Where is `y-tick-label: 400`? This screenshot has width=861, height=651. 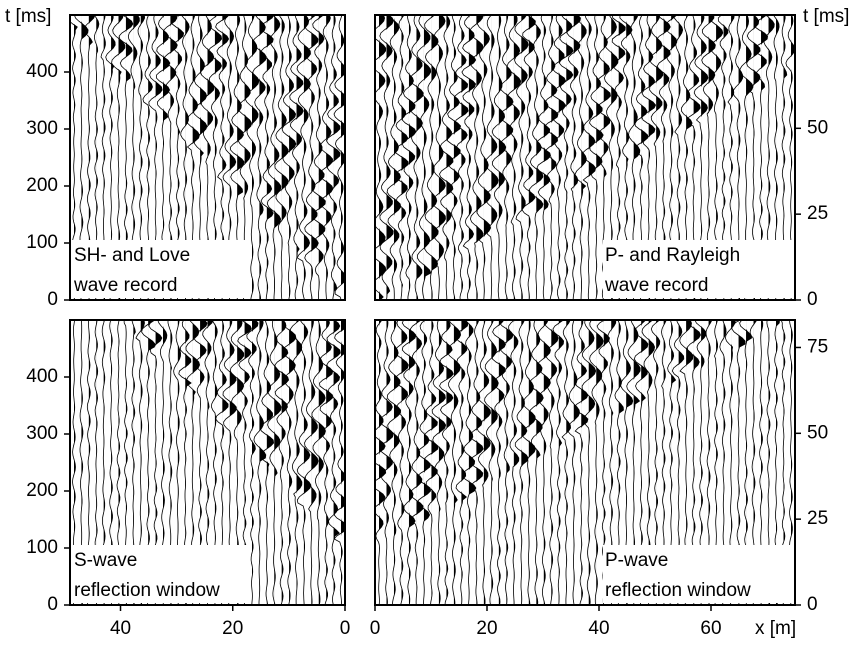 y-tick-label: 400 is located at coordinates (42, 376).